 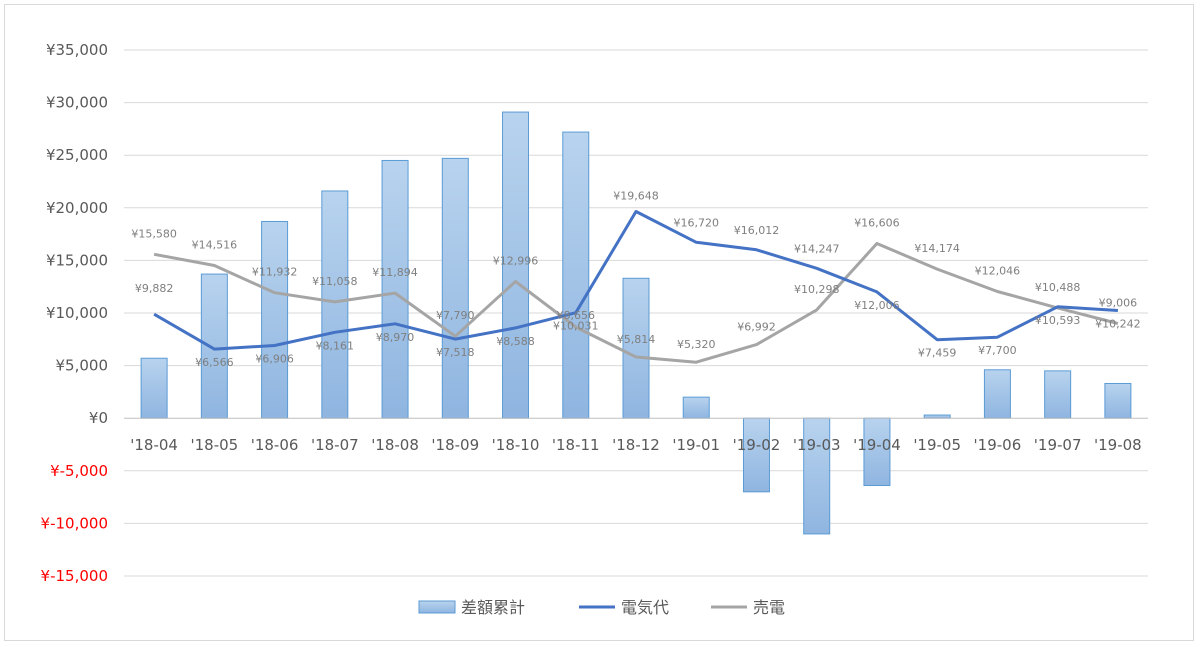 What do you see at coordinates (335, 445) in the screenshot?
I see `x-tick-label: '18-07` at bounding box center [335, 445].